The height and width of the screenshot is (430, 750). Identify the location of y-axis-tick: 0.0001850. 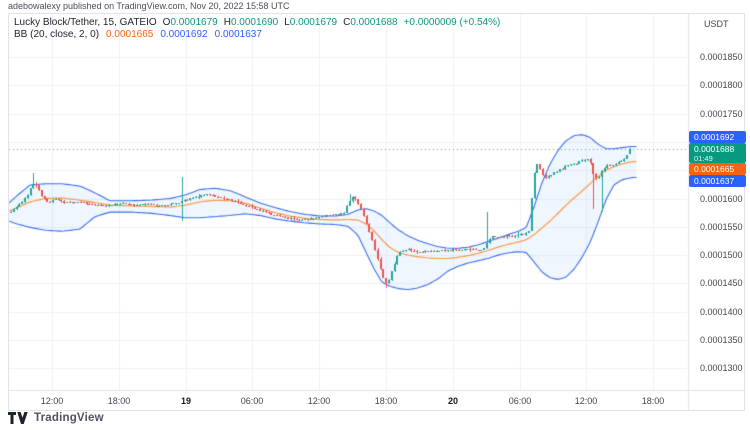
(721, 57).